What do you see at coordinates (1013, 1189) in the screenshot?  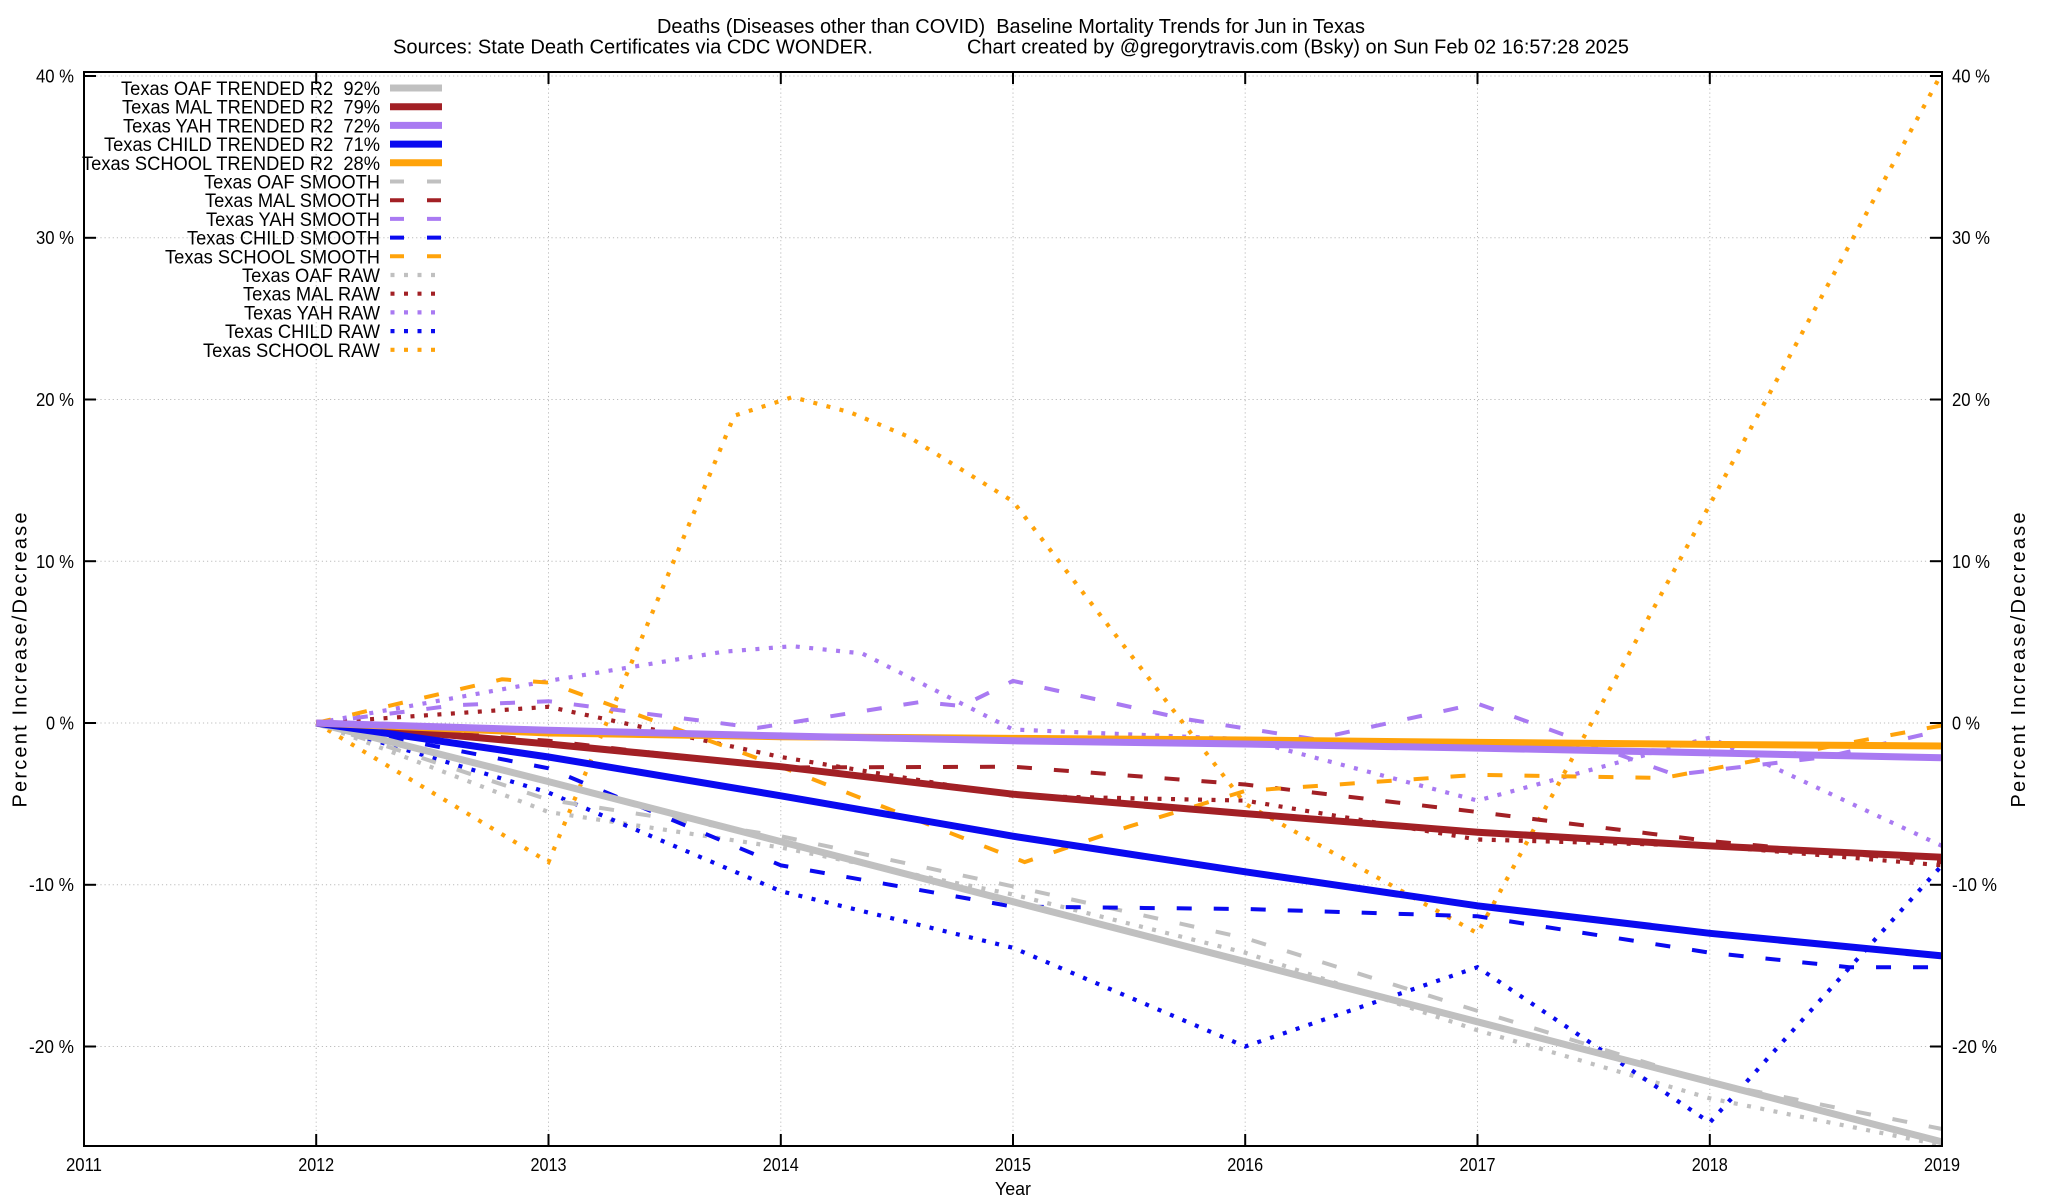 I see `svg-text: Year` at bounding box center [1013, 1189].